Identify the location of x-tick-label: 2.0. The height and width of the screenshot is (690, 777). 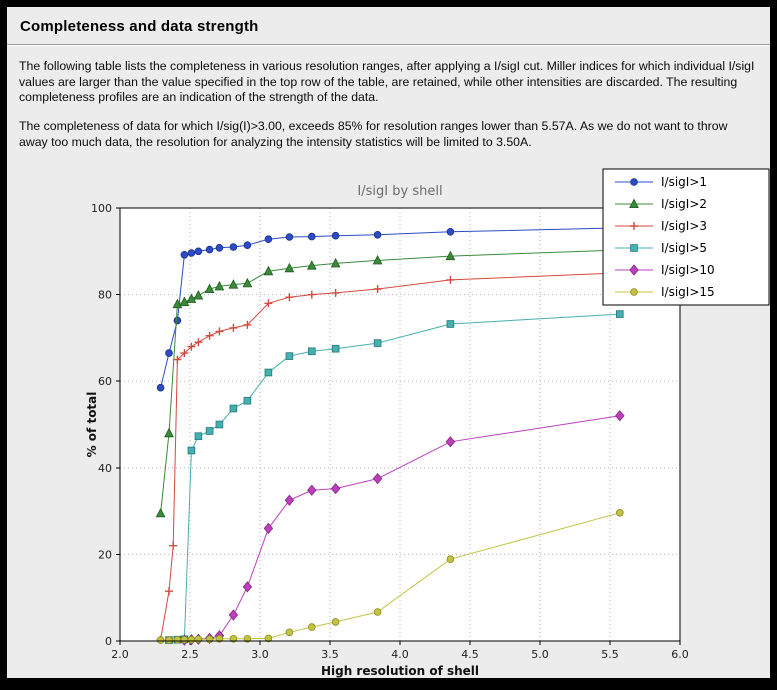
(120, 654).